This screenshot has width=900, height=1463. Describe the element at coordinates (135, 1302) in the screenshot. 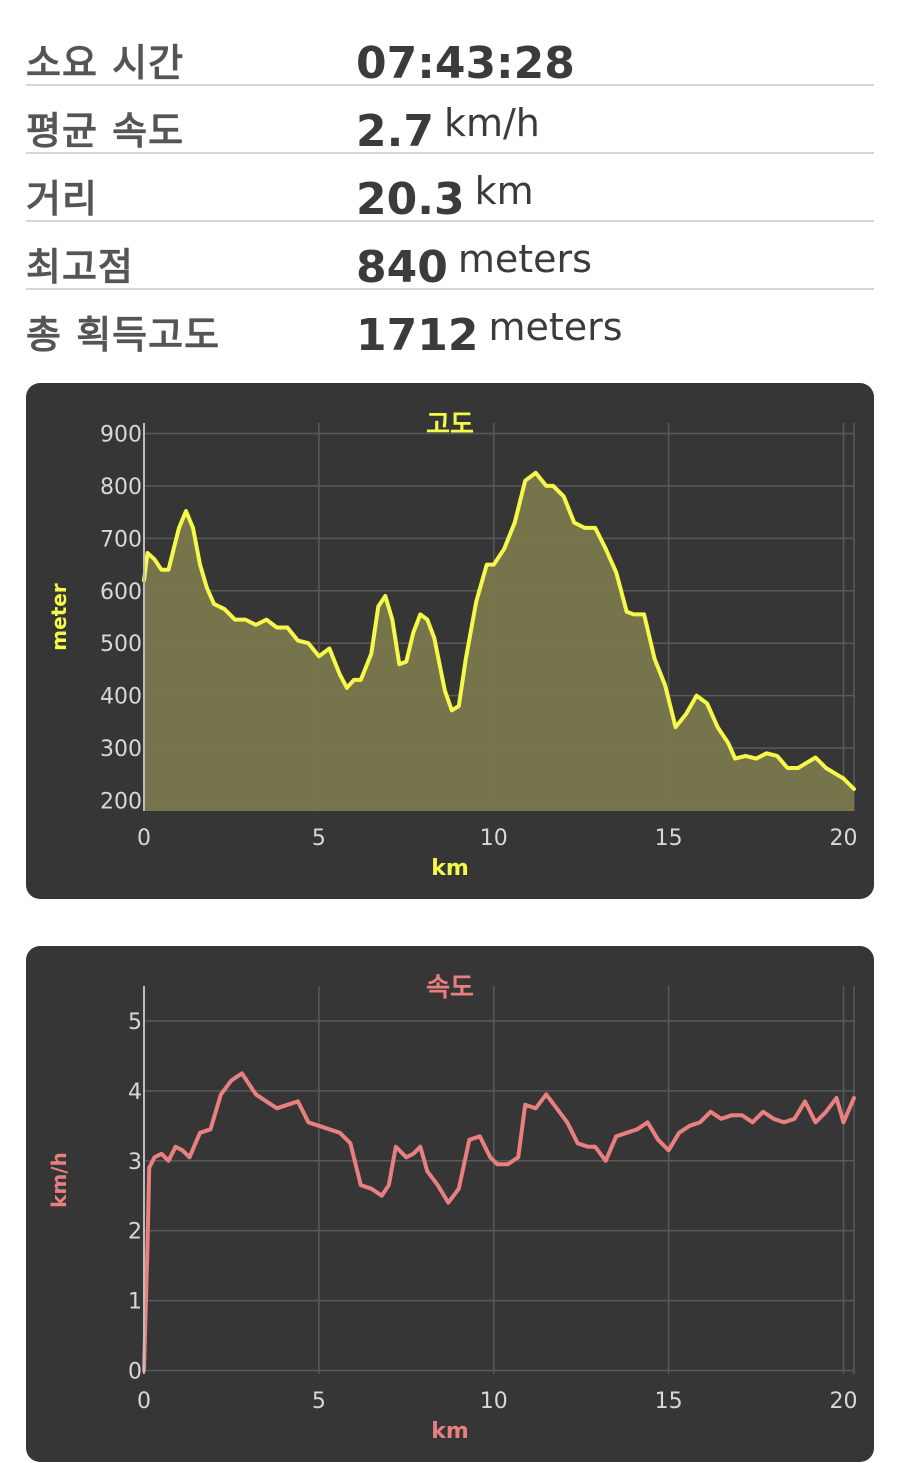

I see `y-tick-label: 1` at that location.